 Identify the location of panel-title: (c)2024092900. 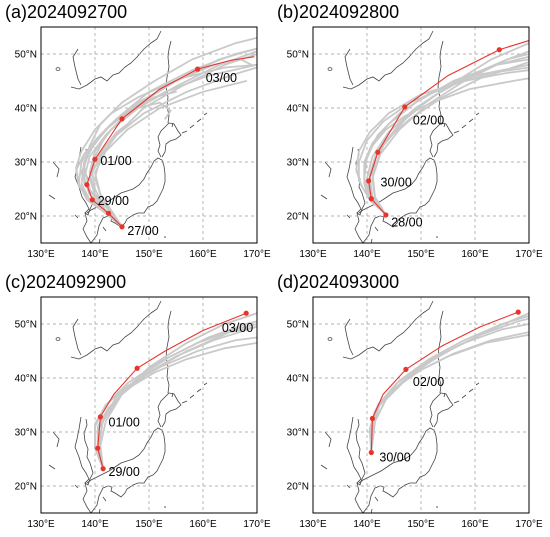
(65, 282).